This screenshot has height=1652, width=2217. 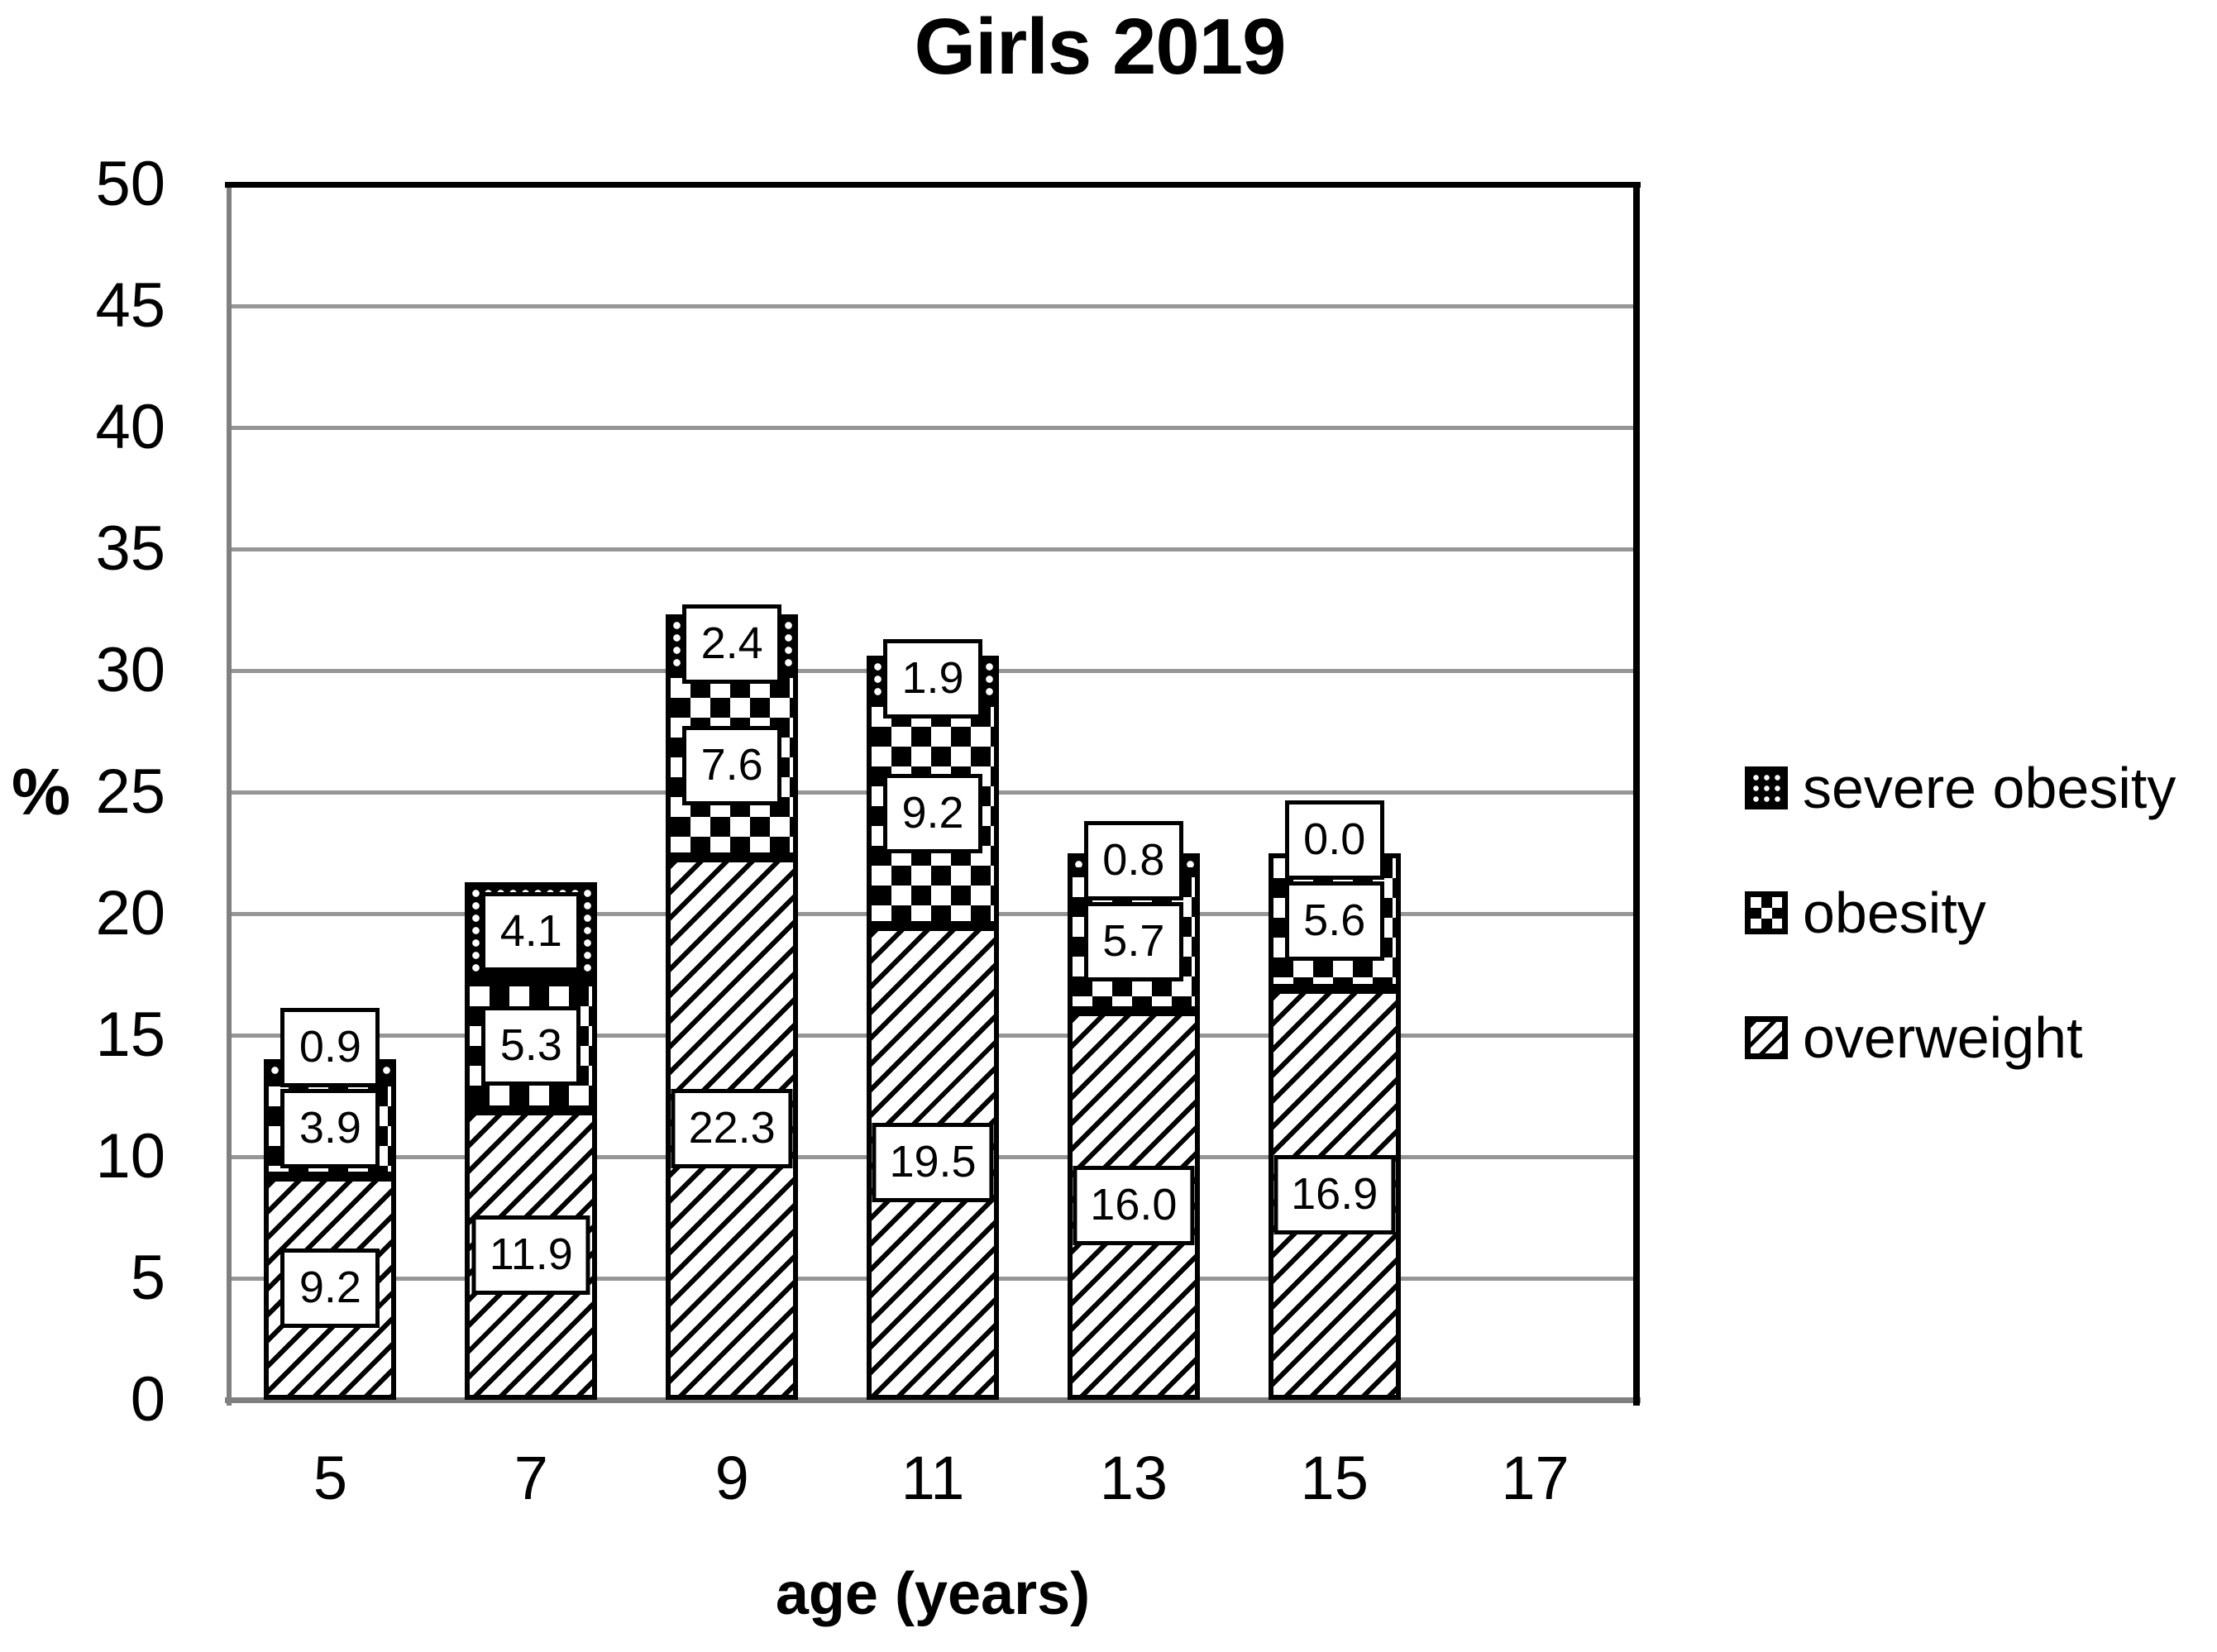 What do you see at coordinates (933, 185) in the screenshot?
I see `plot-border-top` at bounding box center [933, 185].